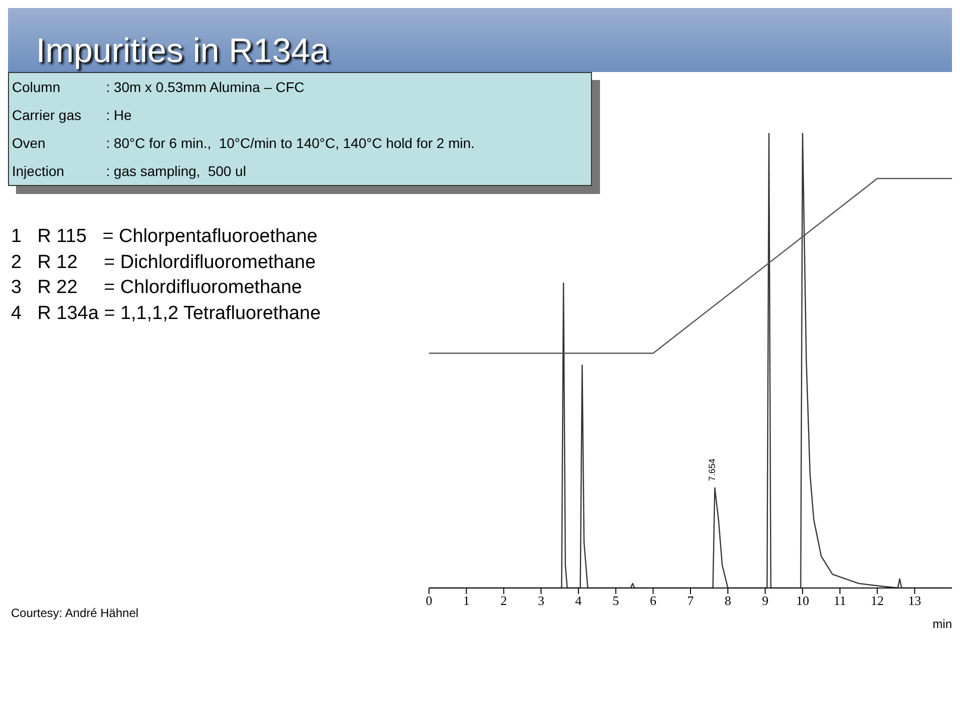 The image size is (960, 720). What do you see at coordinates (765, 600) in the screenshot?
I see `x-tick-label: 9` at bounding box center [765, 600].